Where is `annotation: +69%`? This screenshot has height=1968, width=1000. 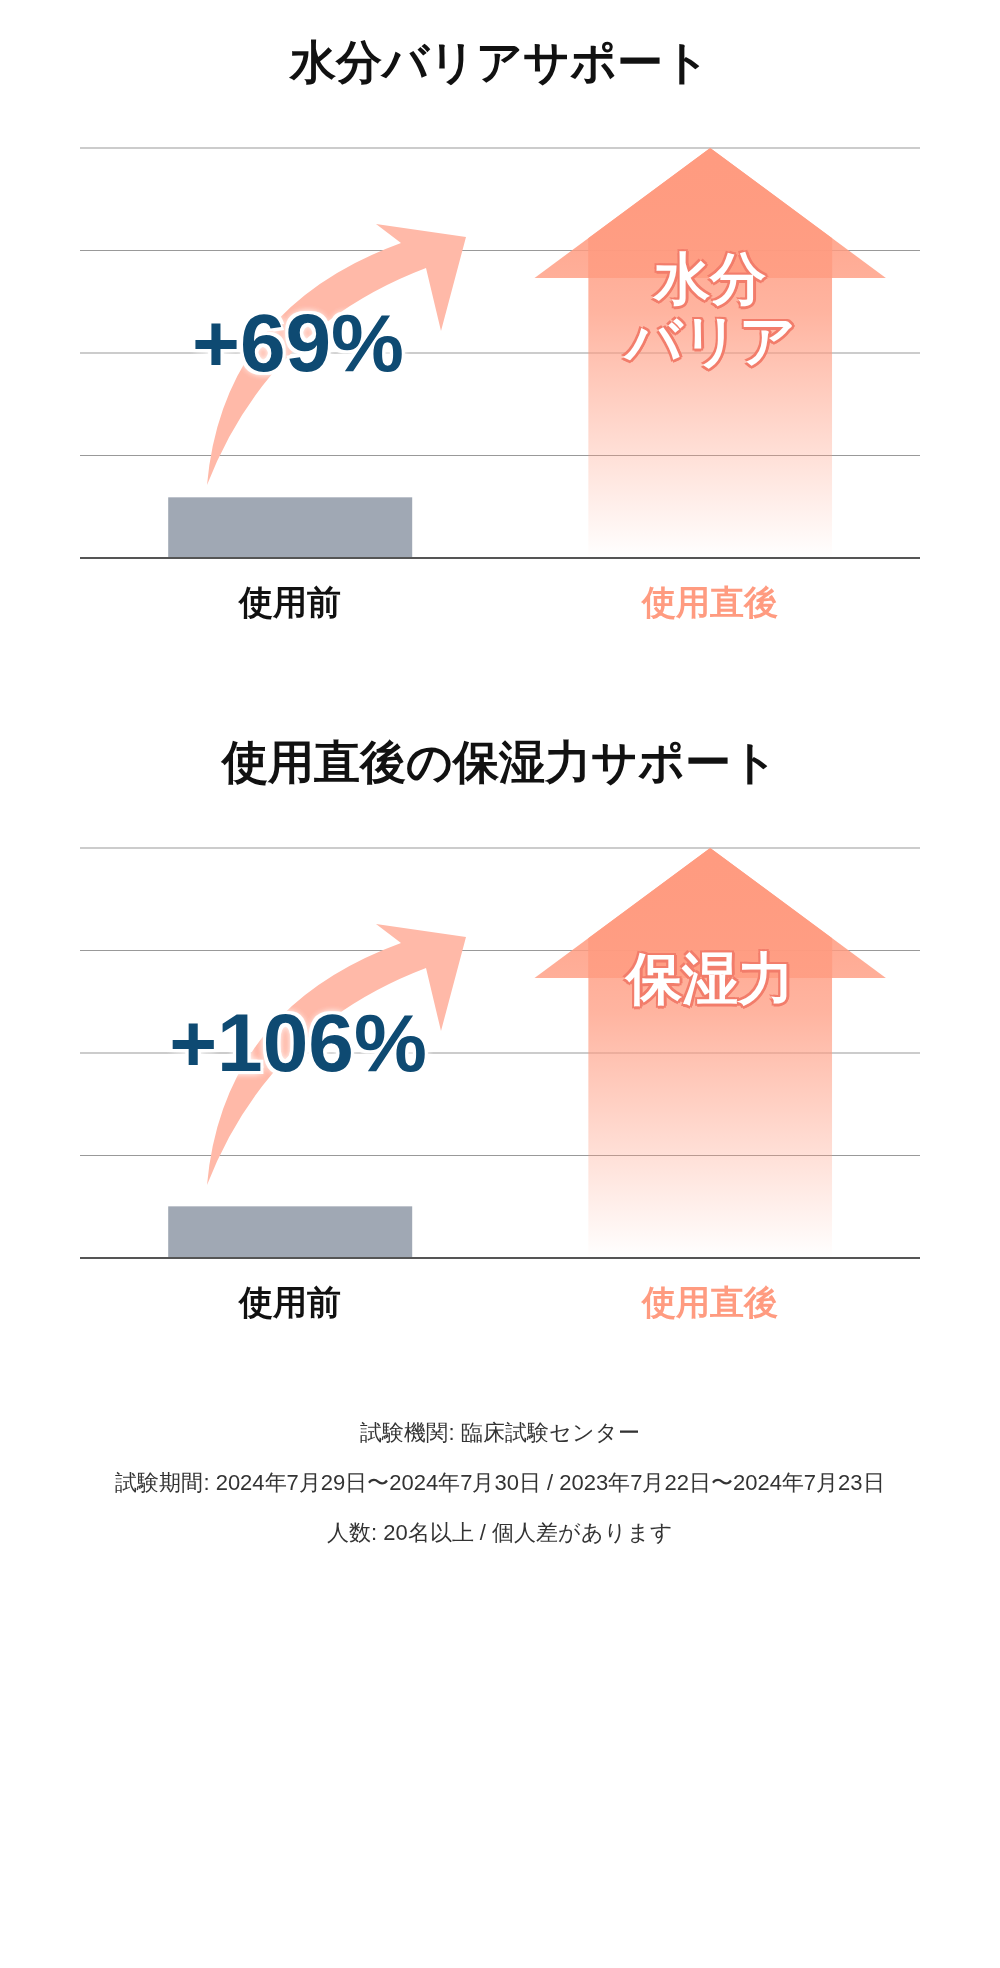 annotation: +69% is located at coordinates (298, 343).